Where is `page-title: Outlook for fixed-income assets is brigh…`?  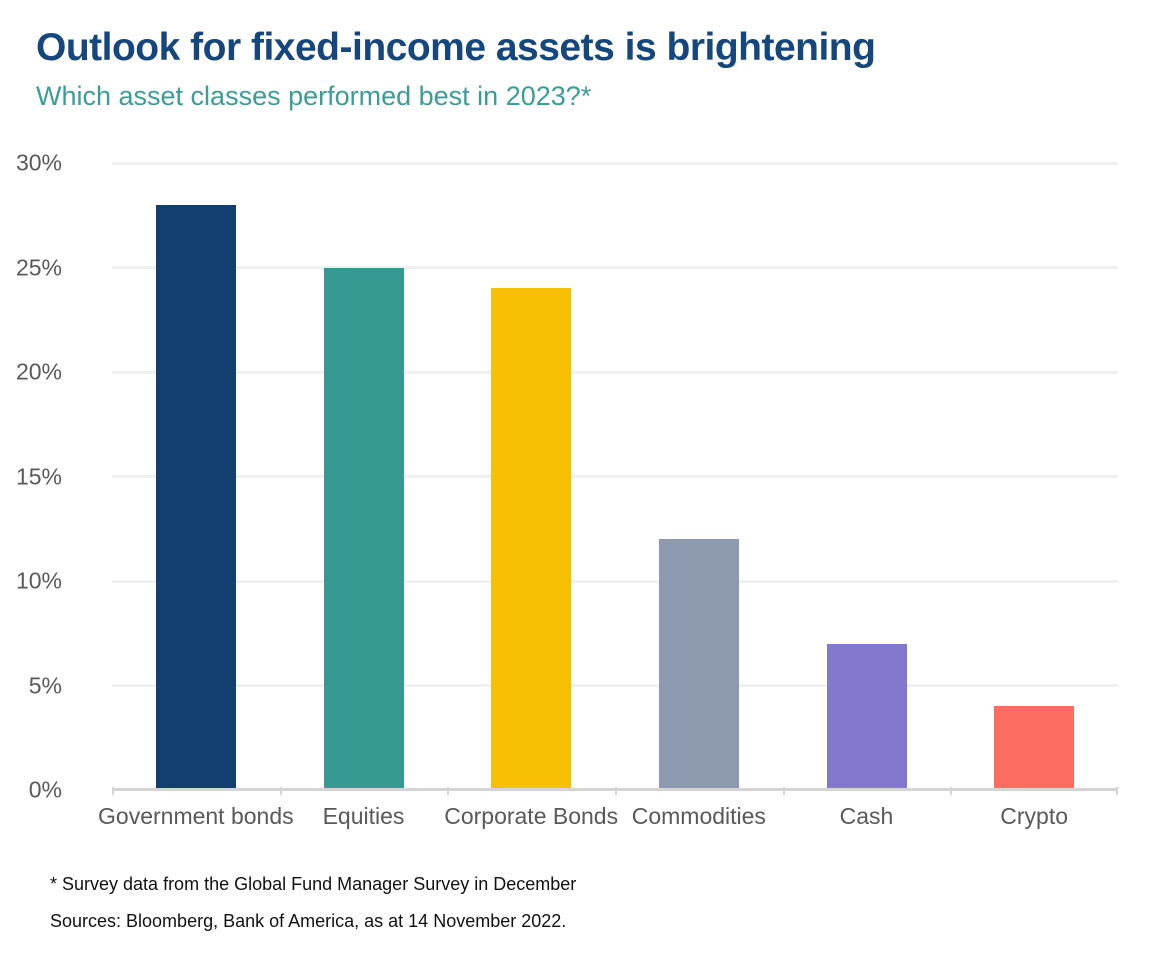
page-title: Outlook for fixed-income assets is brigh… is located at coordinates (456, 47).